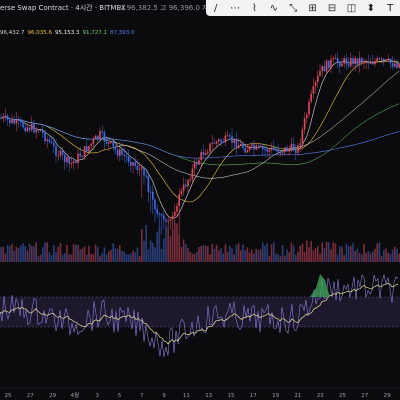  Describe the element at coordinates (274, 8) in the screenshot. I see `pattern-icon: ∿` at that location.